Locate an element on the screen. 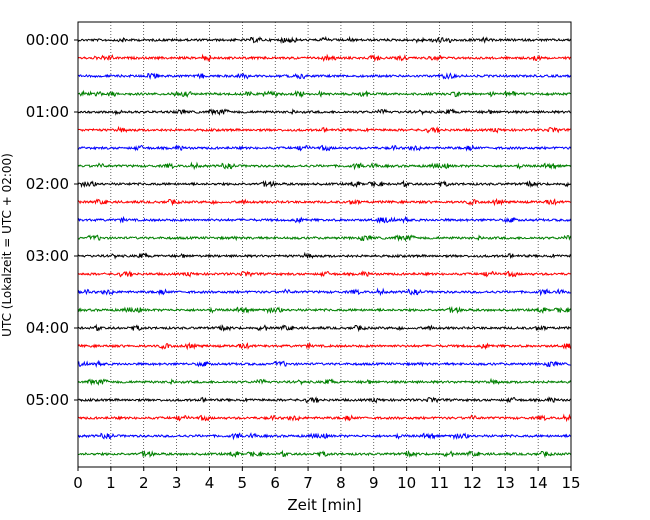 The width and height of the screenshot is (650, 520). x-tick-label-13: 13 is located at coordinates (505, 483).